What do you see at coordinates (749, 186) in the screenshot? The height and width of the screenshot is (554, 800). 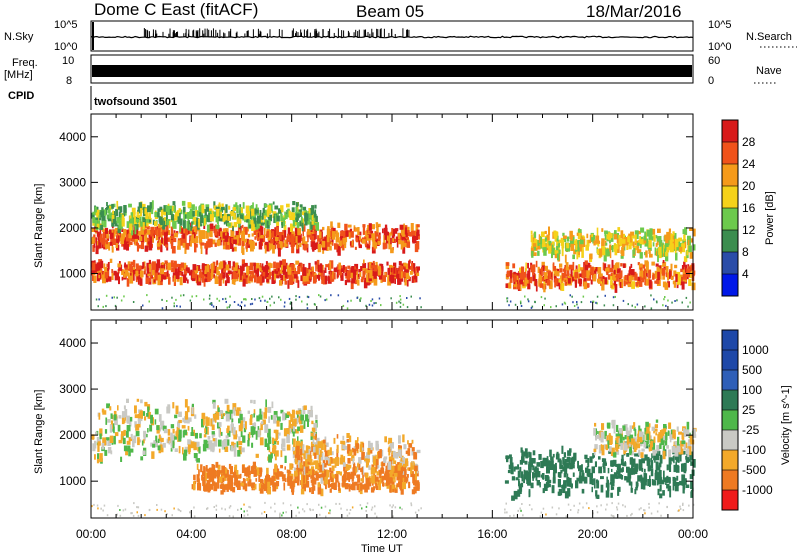 I see `colorbar-tick-label: 20` at bounding box center [749, 186].